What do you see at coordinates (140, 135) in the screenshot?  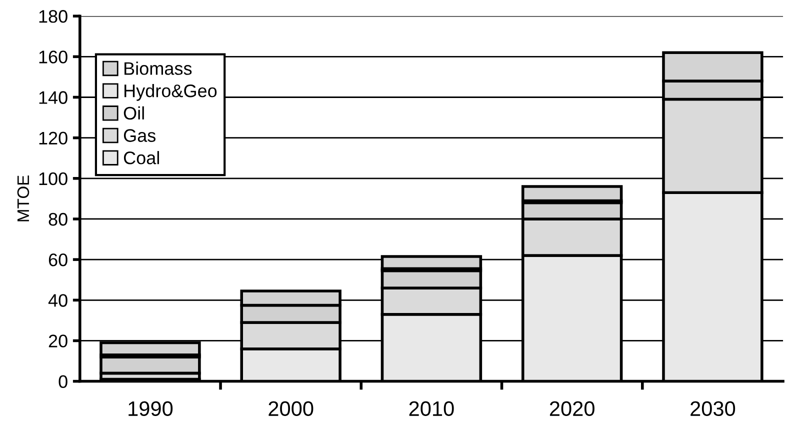 I see `legend-label: Gas` at bounding box center [140, 135].